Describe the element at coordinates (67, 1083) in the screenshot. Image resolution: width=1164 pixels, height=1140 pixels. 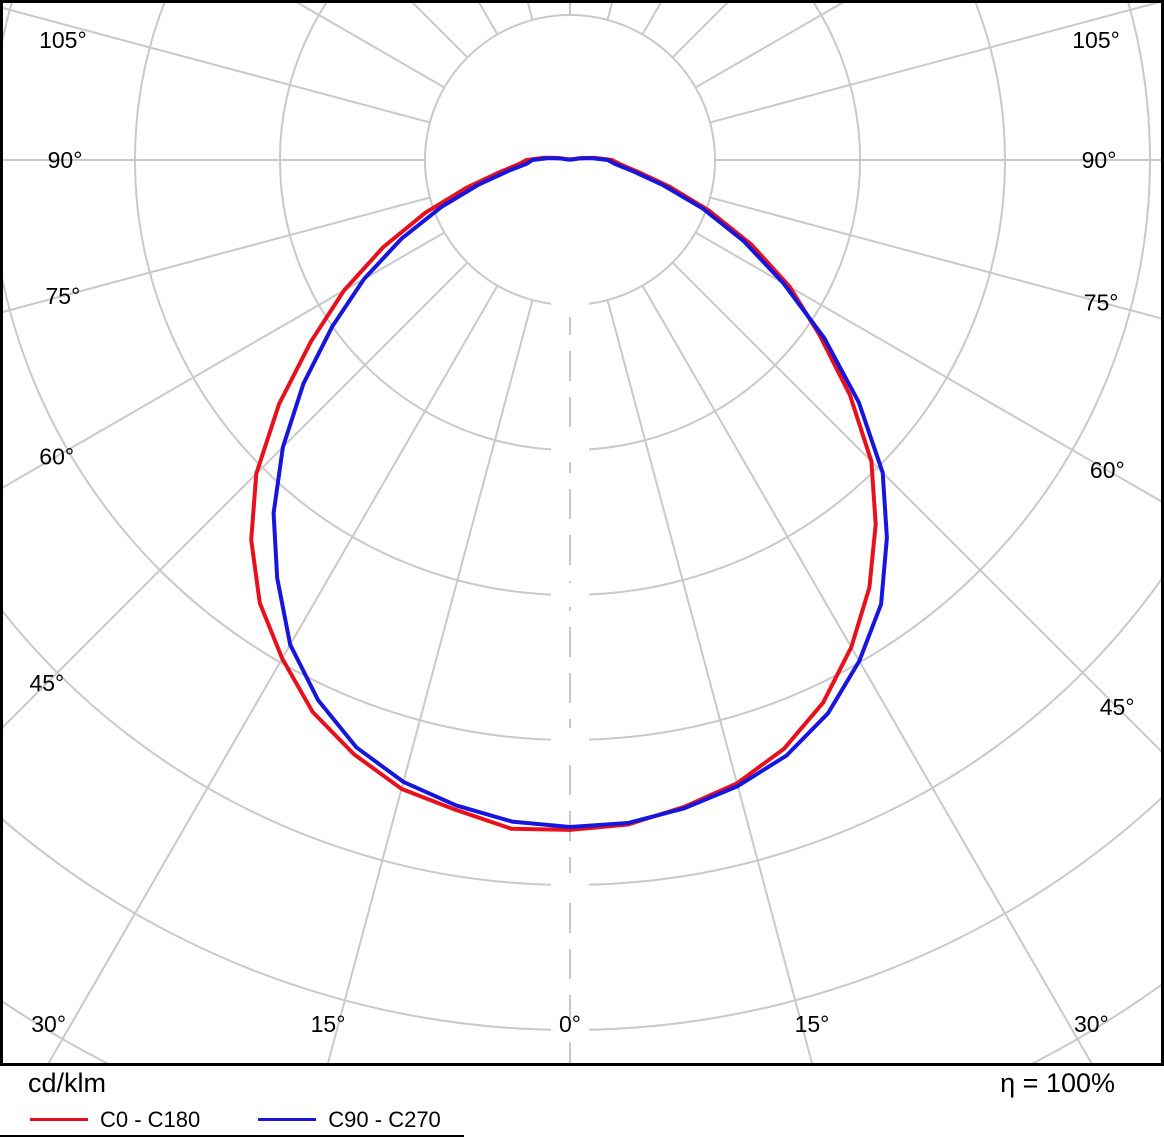
I see `units-label: cd/klm` at that location.